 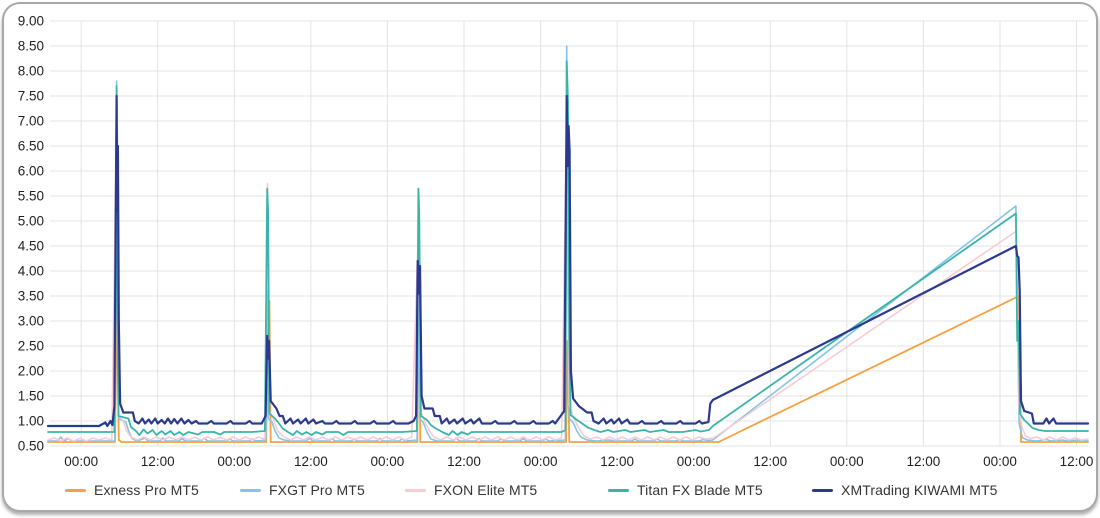 I want to click on legend-item-titan-fx-blade-mt5: Titan FX Blade MT5, so click(x=685, y=490).